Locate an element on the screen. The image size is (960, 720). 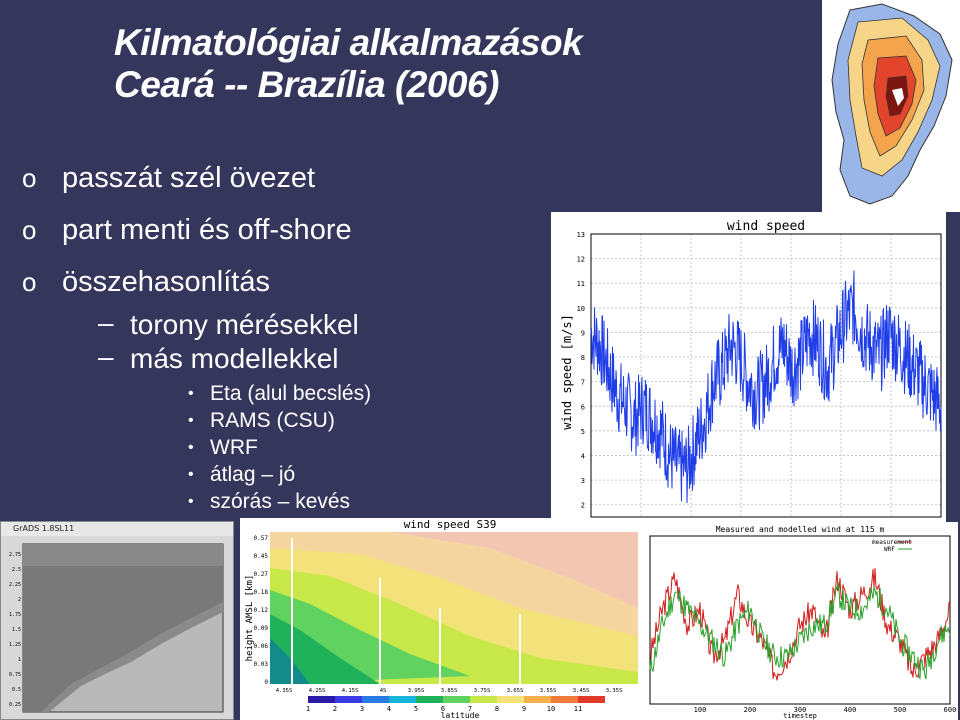
map-figure is located at coordinates (892, 104).